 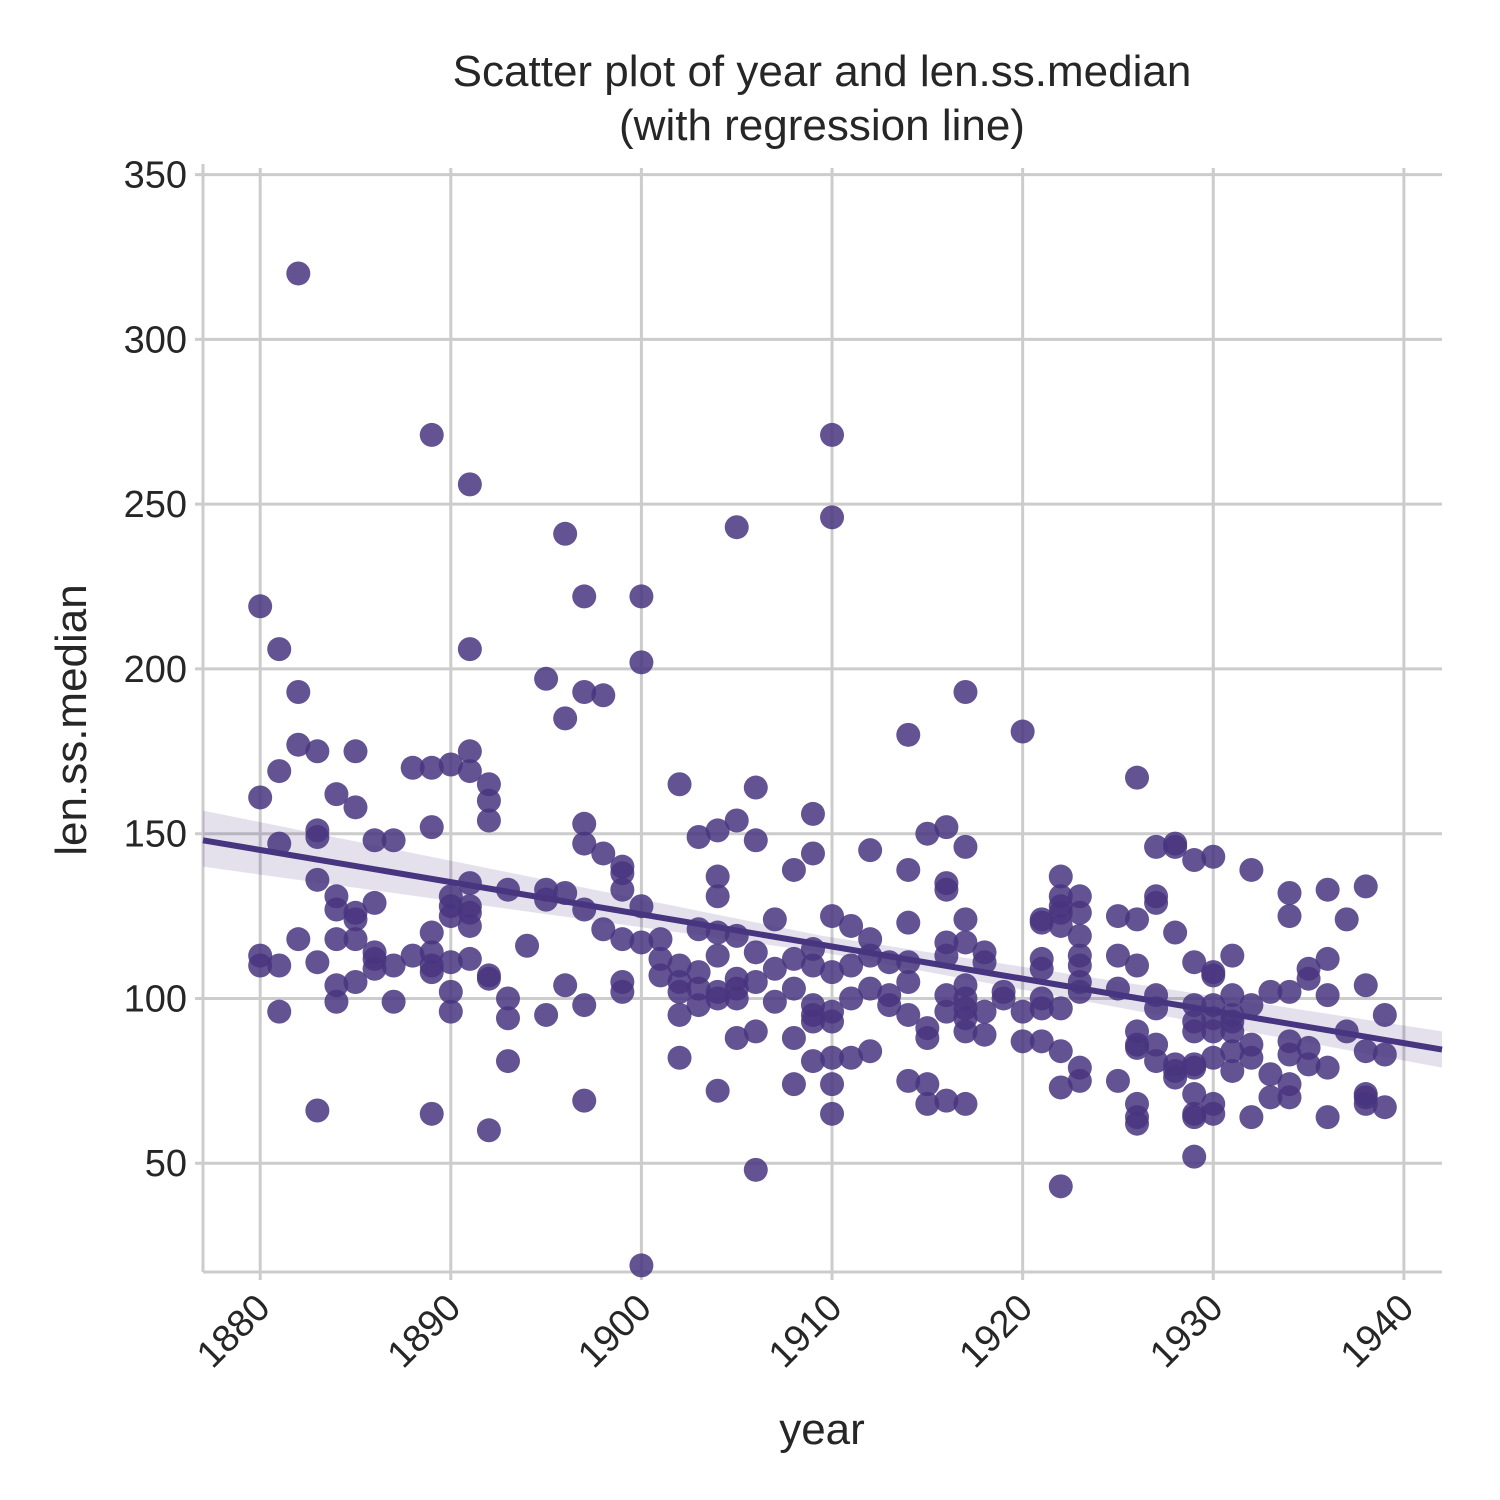 What do you see at coordinates (155, 505) in the screenshot?
I see `y-tick-label: 250` at bounding box center [155, 505].